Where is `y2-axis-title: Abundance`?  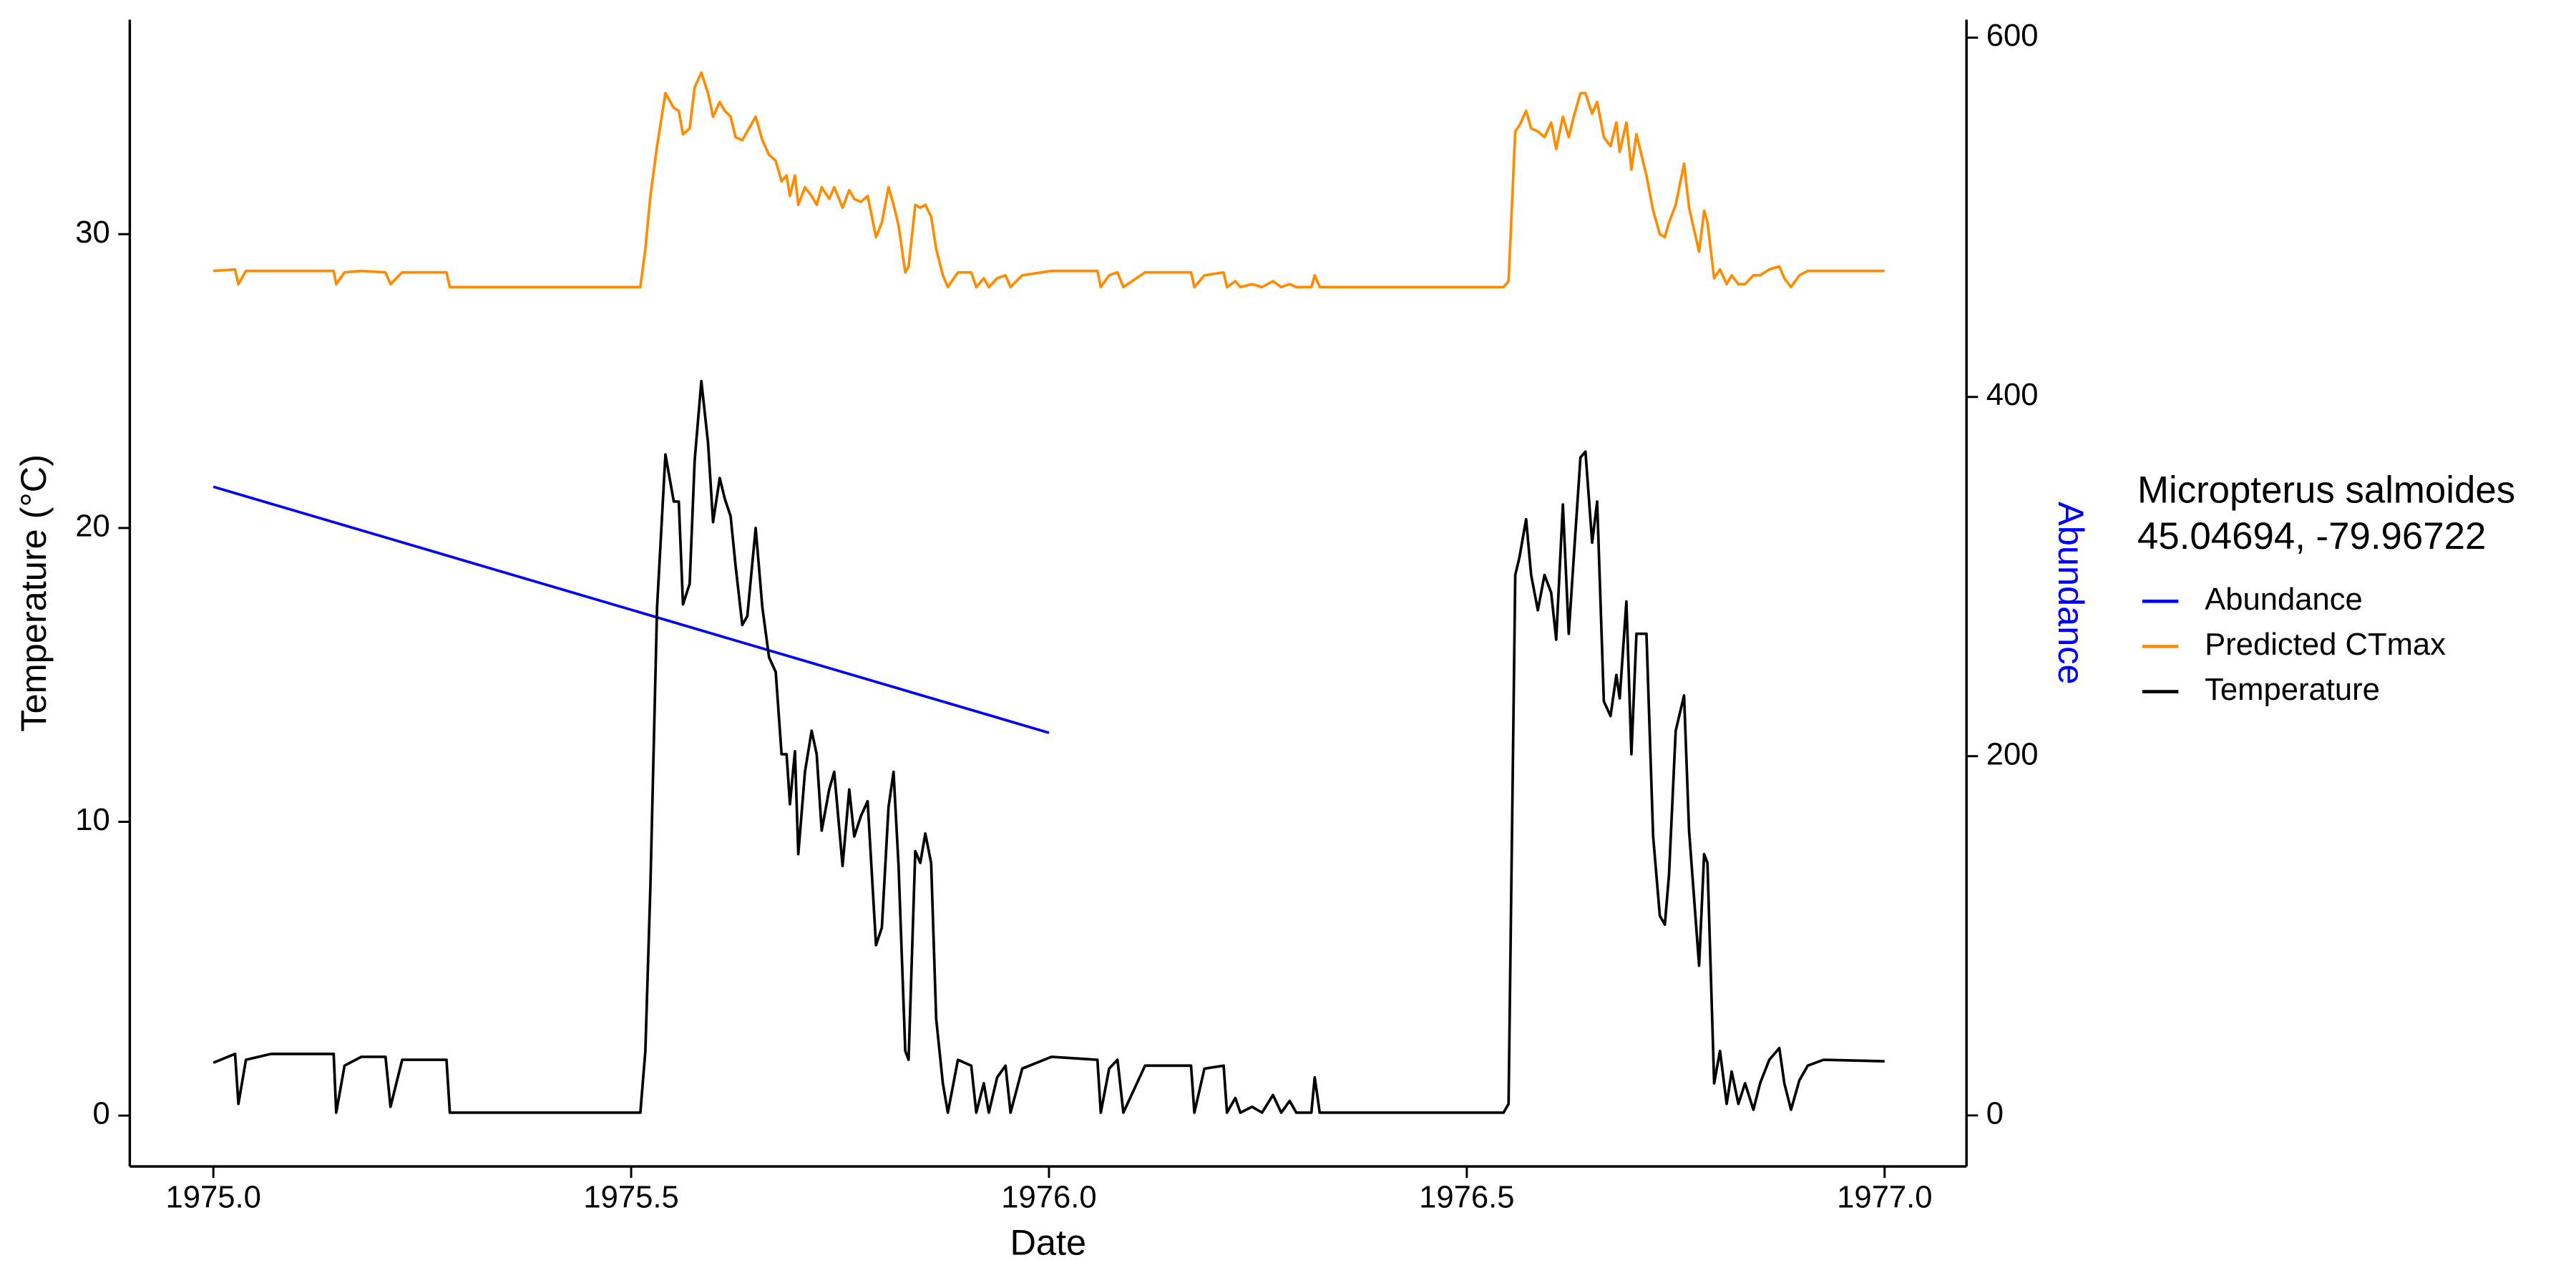 y2-axis-title: Abundance is located at coordinates (2071, 593).